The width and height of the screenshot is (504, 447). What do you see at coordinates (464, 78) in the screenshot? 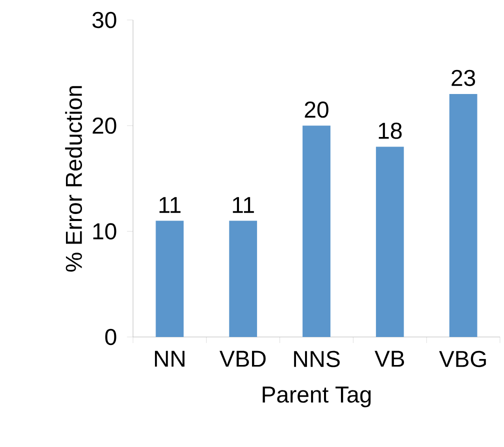
I see `data-label: 23` at bounding box center [464, 78].